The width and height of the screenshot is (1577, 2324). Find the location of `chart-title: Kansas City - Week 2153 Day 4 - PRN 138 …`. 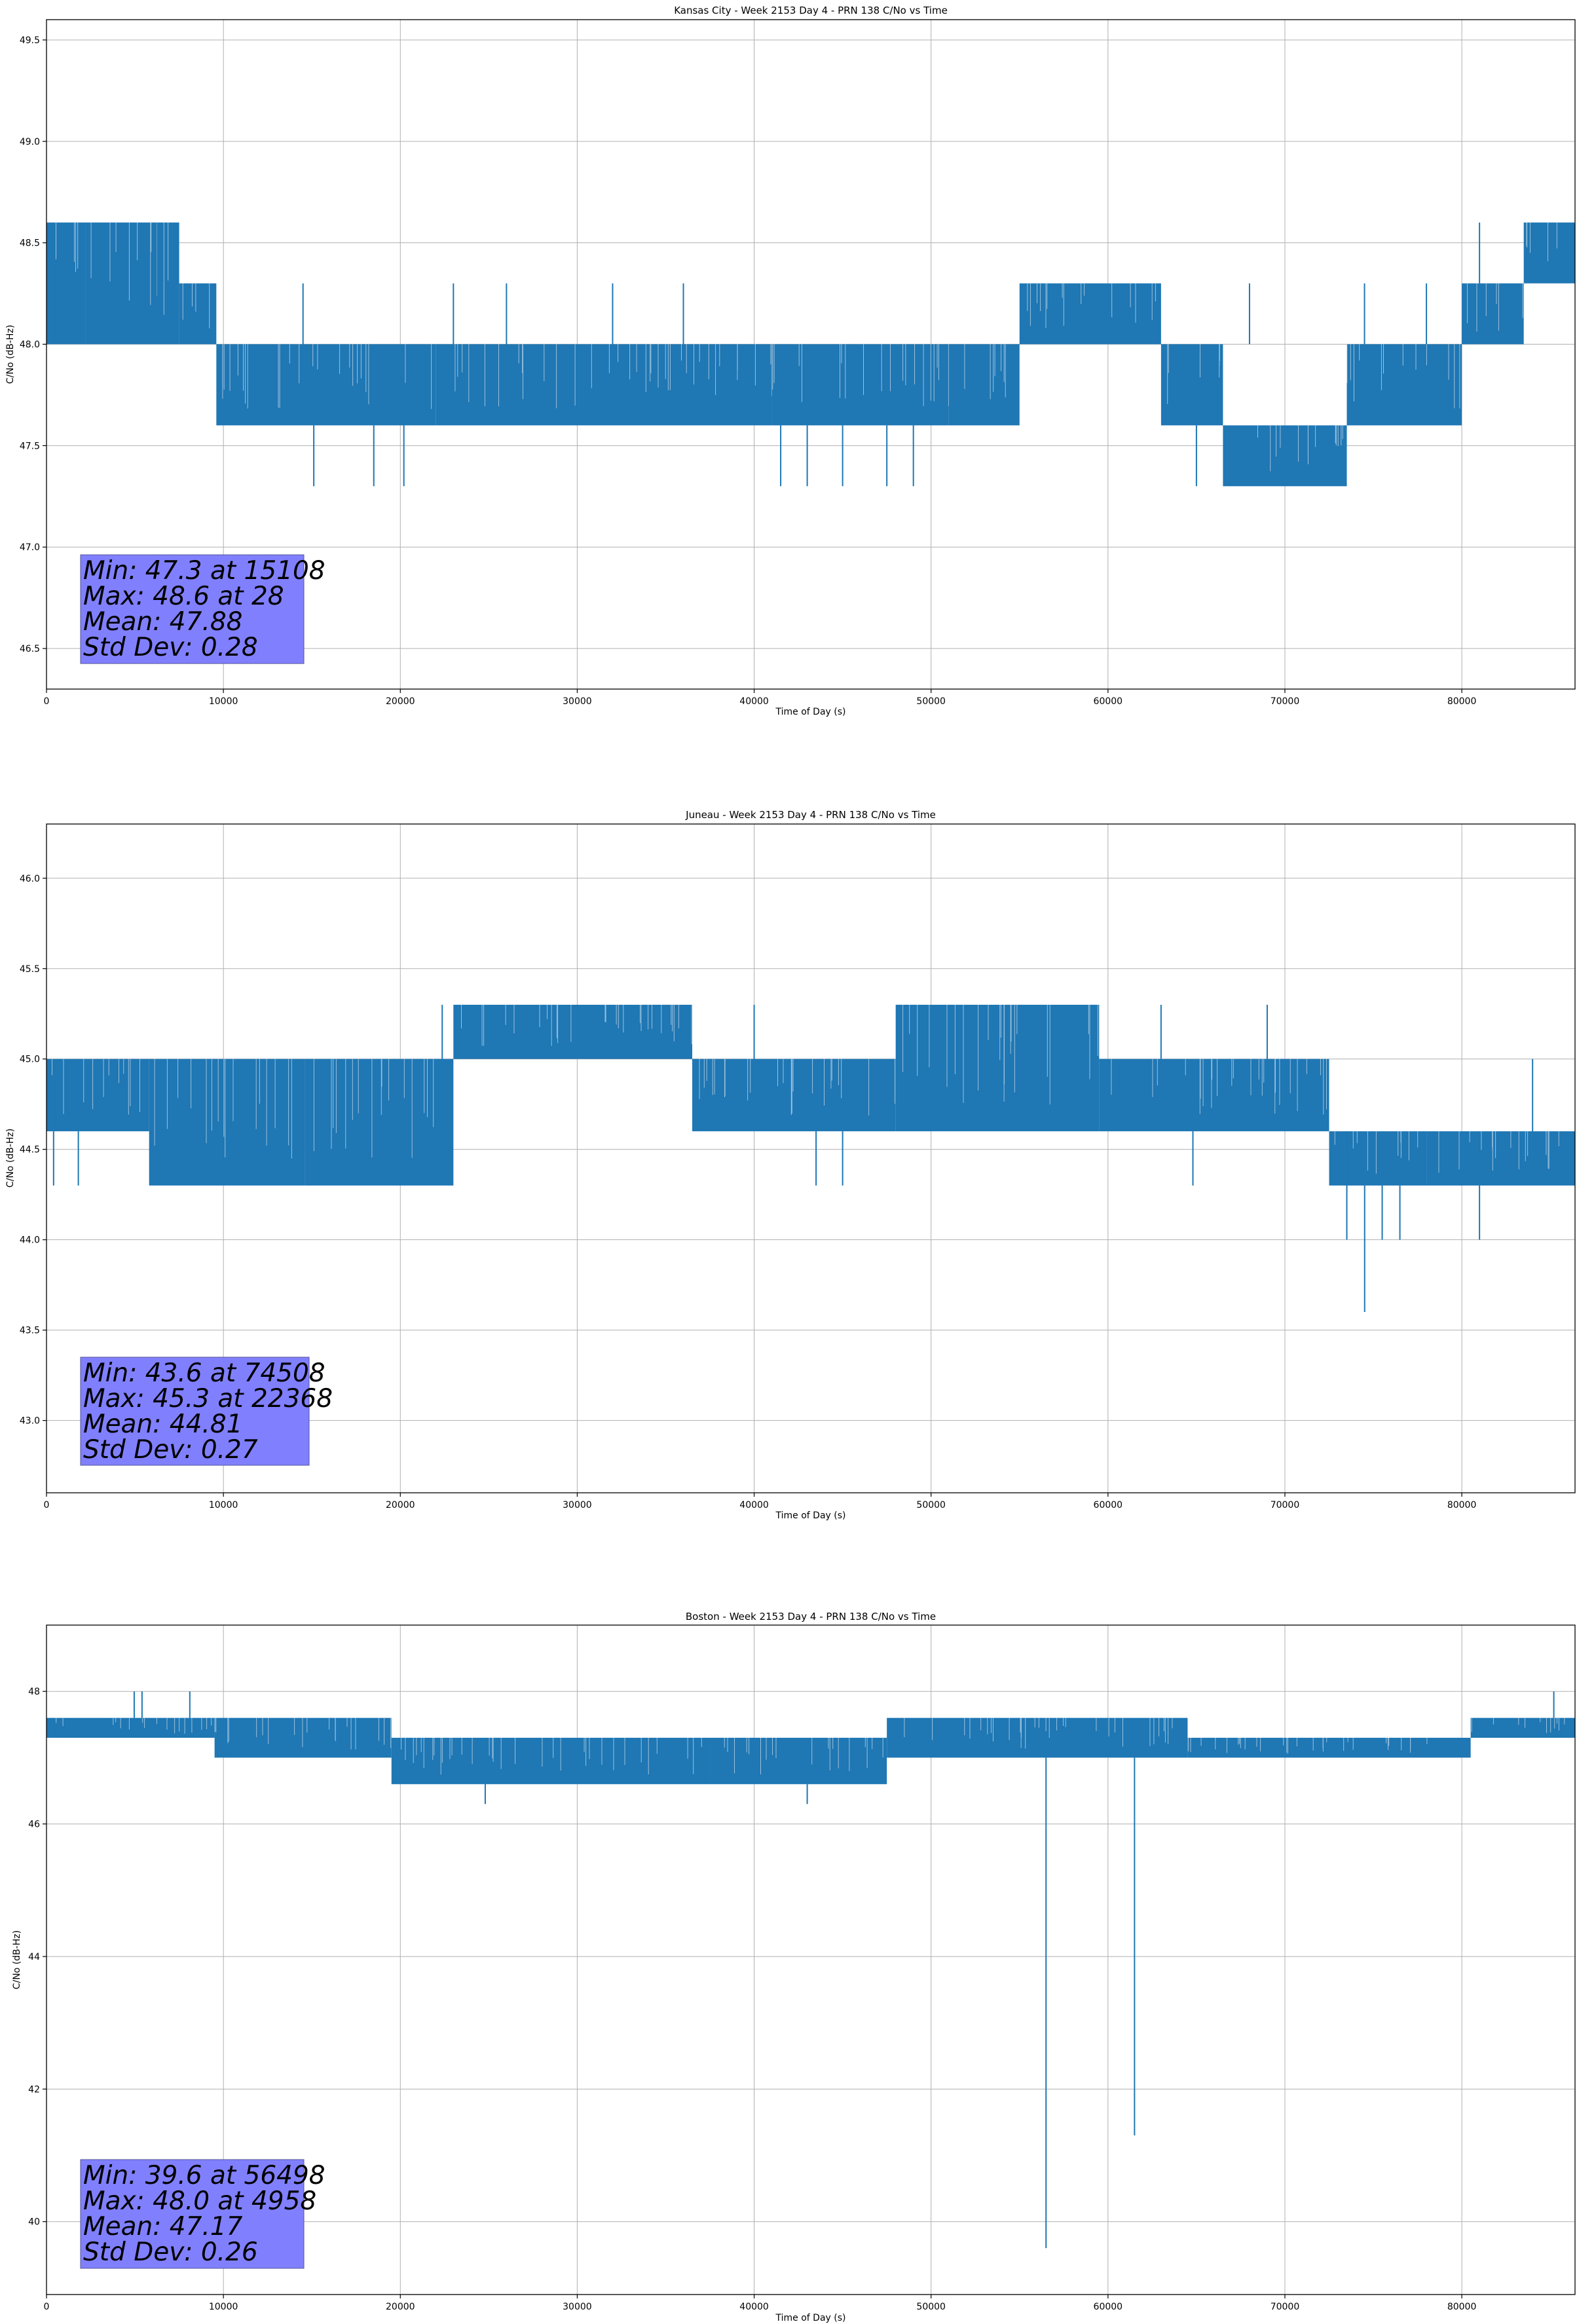

chart-title: Kansas City - Week 2153 Day 4 - PRN 138 … is located at coordinates (811, 10).